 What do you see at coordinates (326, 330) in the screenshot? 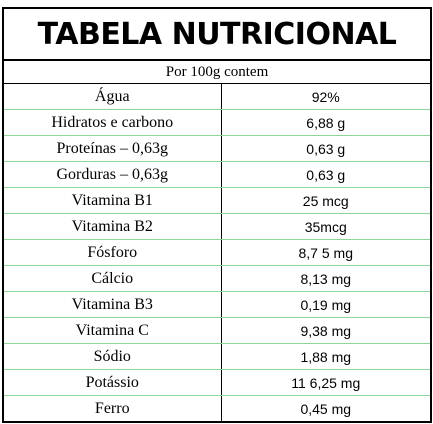
I see `nutrient-value-cell: 9,38 mg` at bounding box center [326, 330].